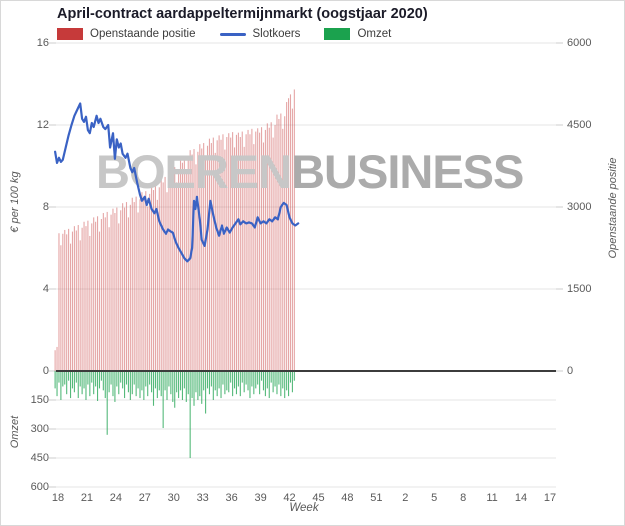 This screenshot has height=526, width=625. I want to click on watermark: BOERENBUSINESS, so click(309, 171).